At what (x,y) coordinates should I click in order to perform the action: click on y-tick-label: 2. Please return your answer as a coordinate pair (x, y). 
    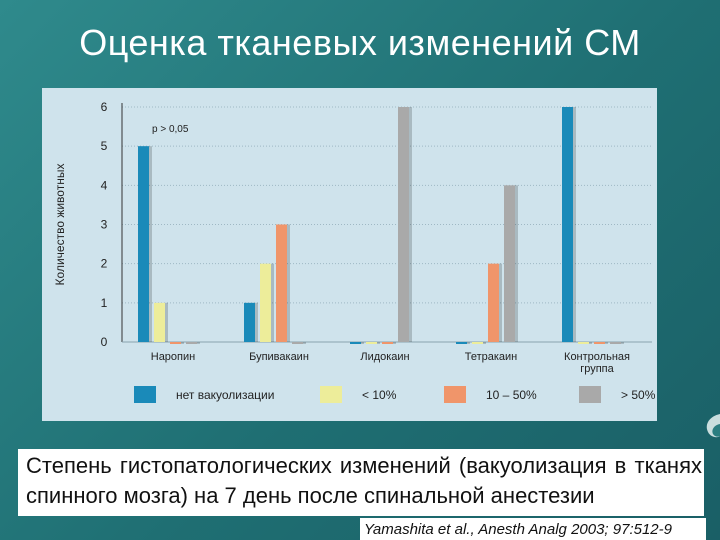
    Looking at the image, I should click on (104, 264).